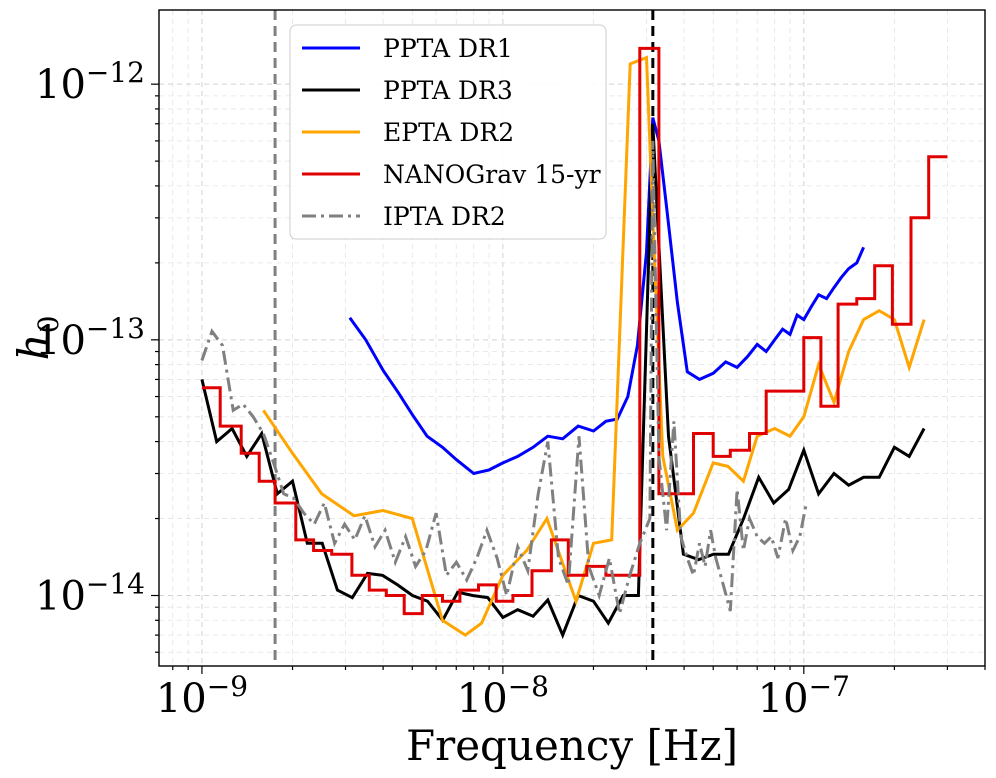 The width and height of the screenshot is (996, 778). What do you see at coordinates (448, 48) in the screenshot?
I see `legend-label-ppta-dr1: PPTA DR1` at bounding box center [448, 48].